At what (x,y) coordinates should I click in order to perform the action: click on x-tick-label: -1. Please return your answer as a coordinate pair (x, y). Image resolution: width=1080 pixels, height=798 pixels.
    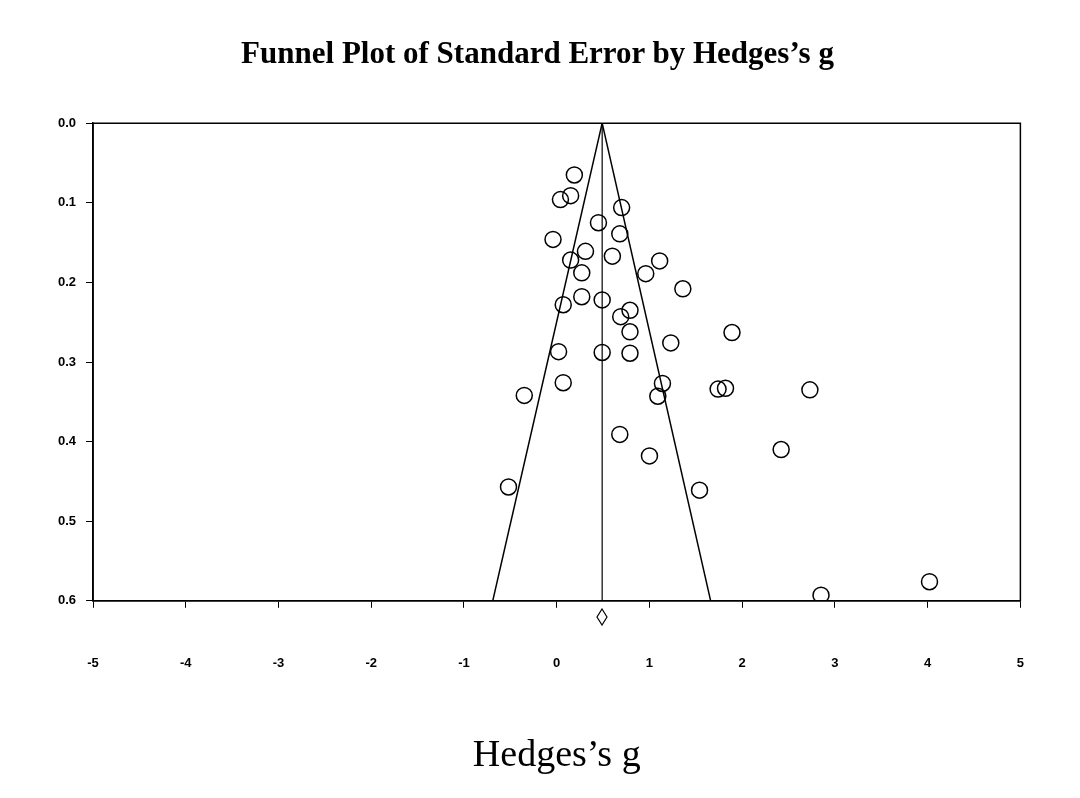
    Looking at the image, I should click on (464, 663).